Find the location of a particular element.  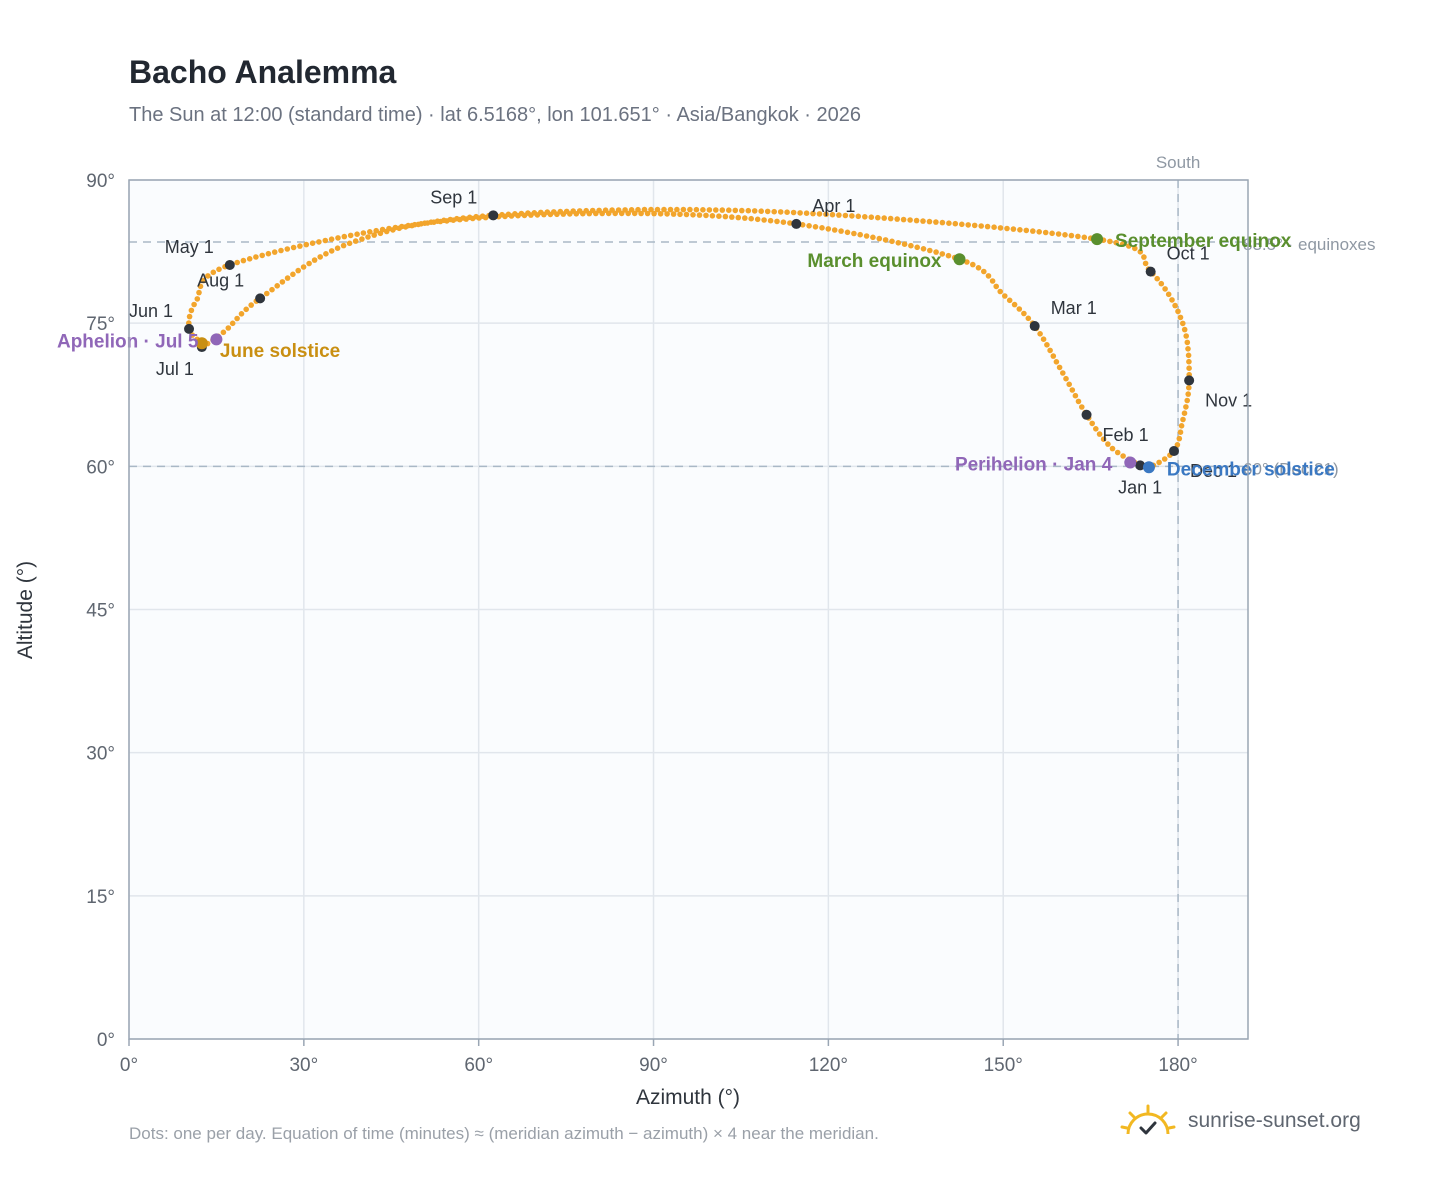

y-tick-label: 90° is located at coordinates (100, 181).